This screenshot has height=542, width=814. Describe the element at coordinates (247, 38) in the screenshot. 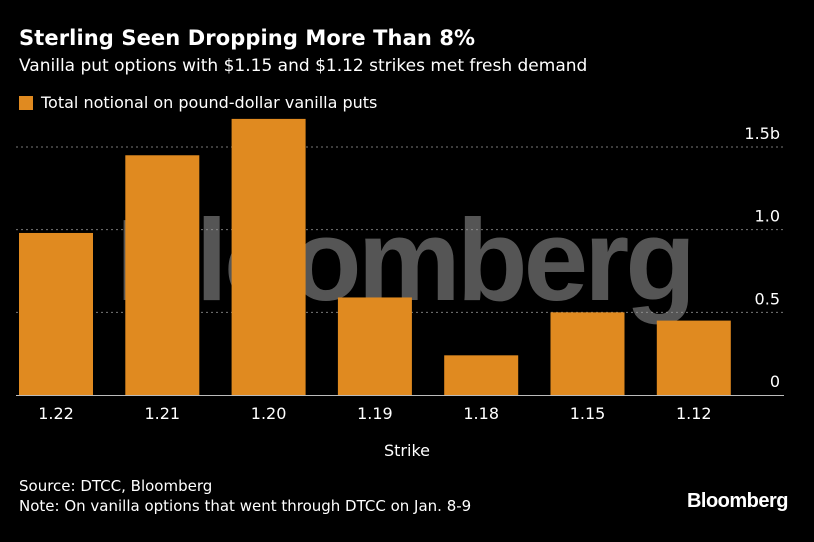

I see `chart-title: Sterling Seen Dropping More Than 8%` at that location.